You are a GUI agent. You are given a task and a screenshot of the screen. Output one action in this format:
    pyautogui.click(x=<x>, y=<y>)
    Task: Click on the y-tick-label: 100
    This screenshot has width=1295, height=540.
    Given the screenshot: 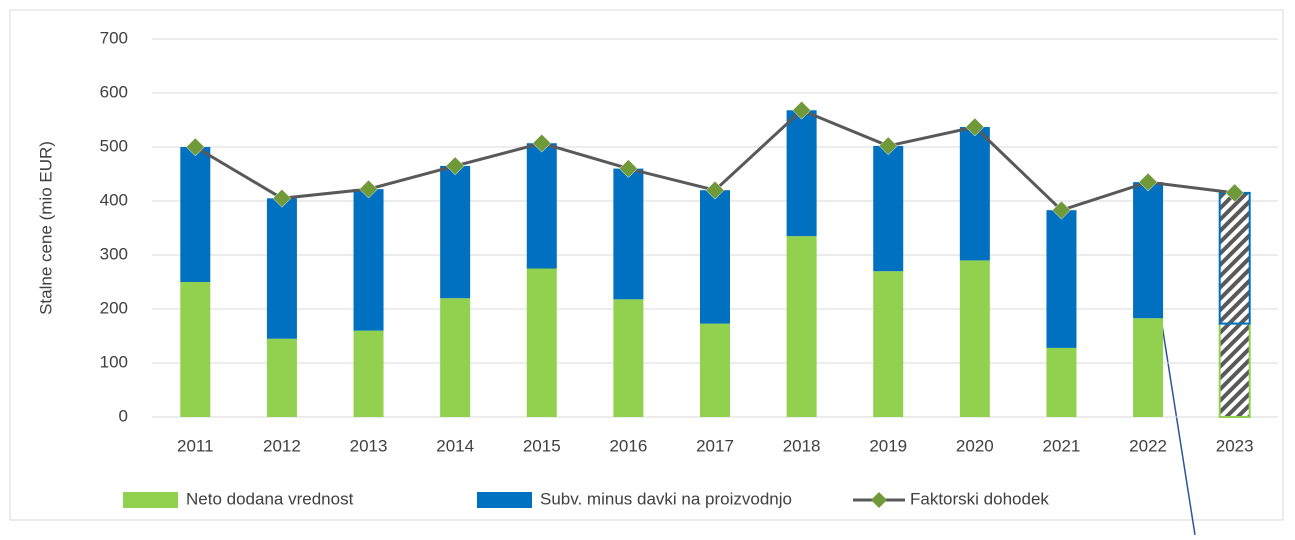 What is the action you would take?
    pyautogui.click(x=114, y=361)
    